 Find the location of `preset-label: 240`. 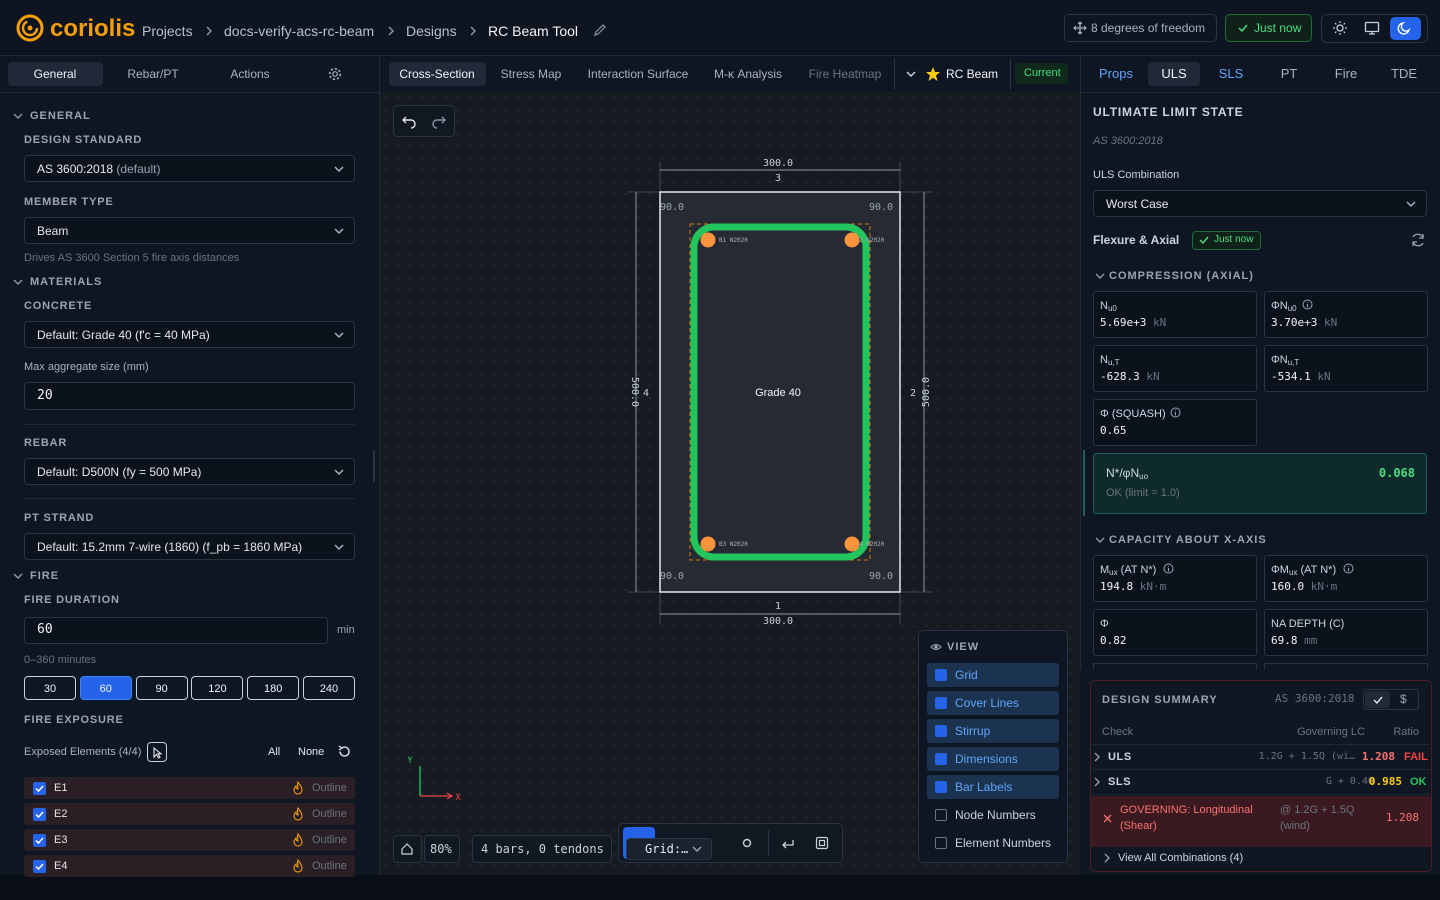

preset-label: 240 is located at coordinates (329, 689).